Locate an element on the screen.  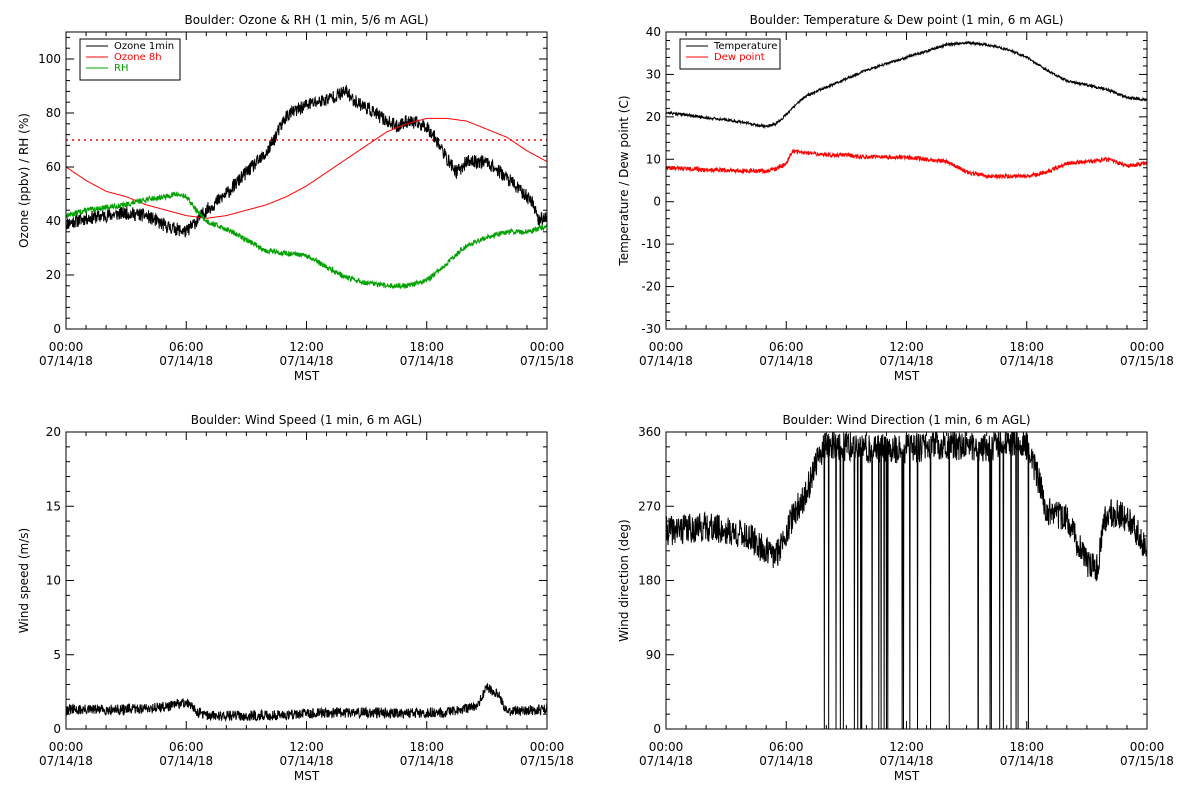
y-tick-label: 360 is located at coordinates (649, 432).